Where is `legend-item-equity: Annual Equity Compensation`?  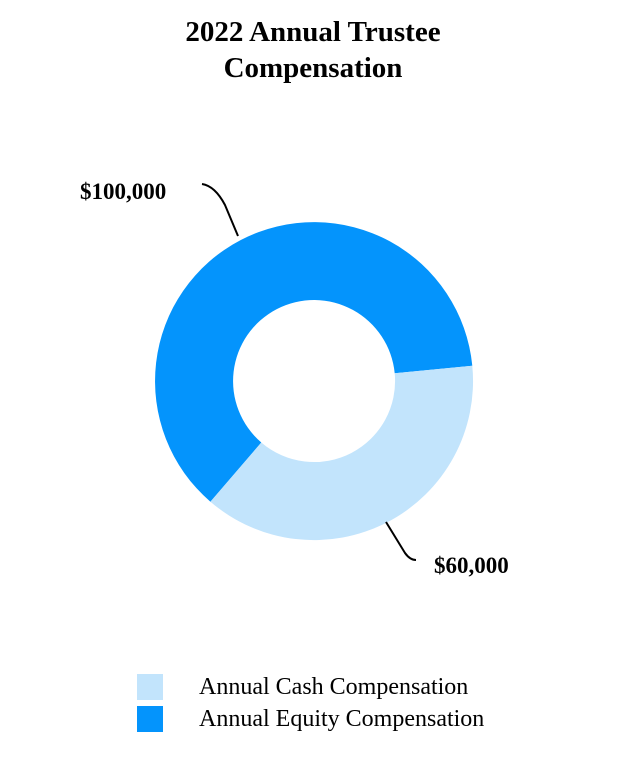
legend-item-equity: Annual Equity Compensation is located at coordinates (310, 719).